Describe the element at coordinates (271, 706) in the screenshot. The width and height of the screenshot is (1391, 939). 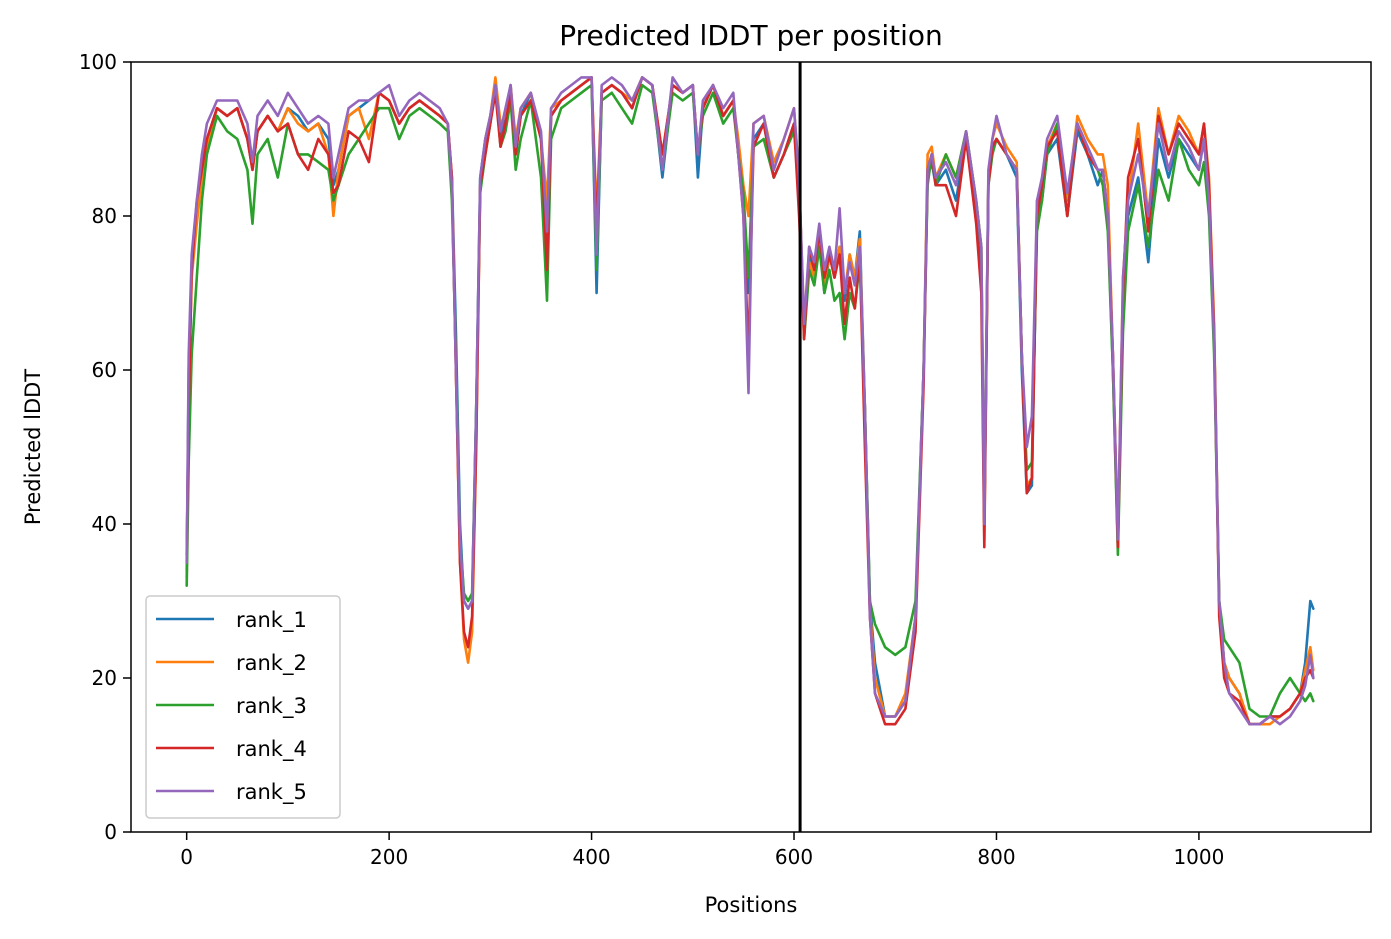
I see `legend-label-rank_3: rank_3` at that location.